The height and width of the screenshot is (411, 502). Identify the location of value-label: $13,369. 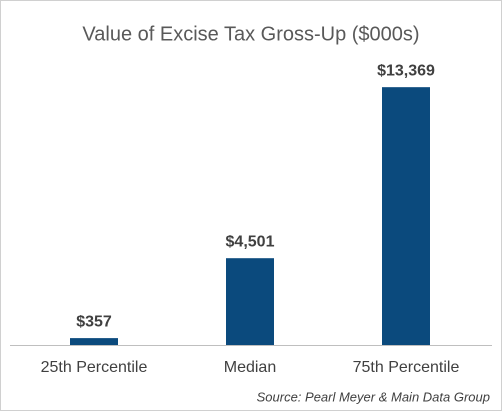
(406, 70).